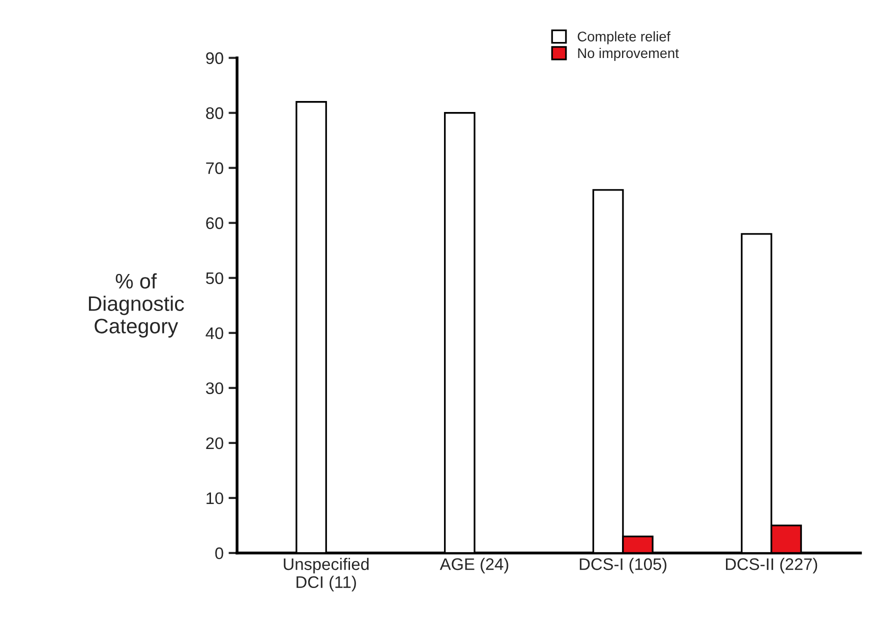 This screenshot has width=878, height=643. Describe the element at coordinates (326, 575) in the screenshot. I see `x-tick-label: Unspecified DCI (11)` at that location.